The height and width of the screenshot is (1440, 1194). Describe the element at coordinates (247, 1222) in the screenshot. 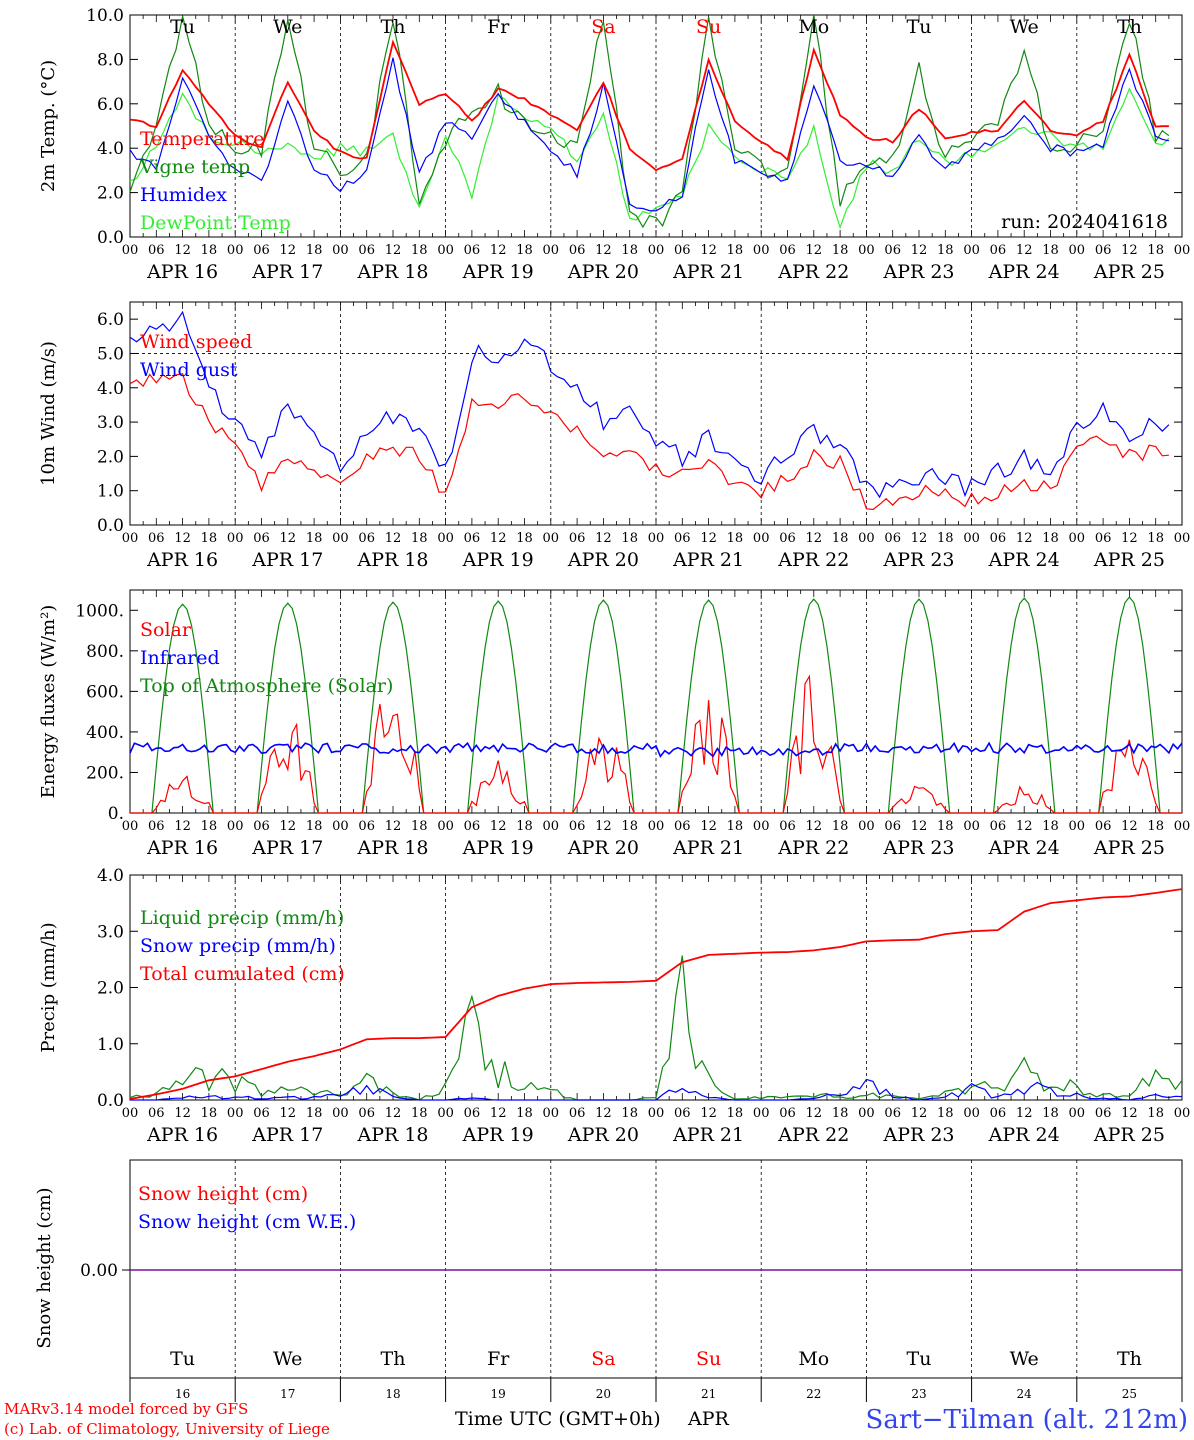

I see `legend-entry: Snow height (cm W.E.)` at that location.